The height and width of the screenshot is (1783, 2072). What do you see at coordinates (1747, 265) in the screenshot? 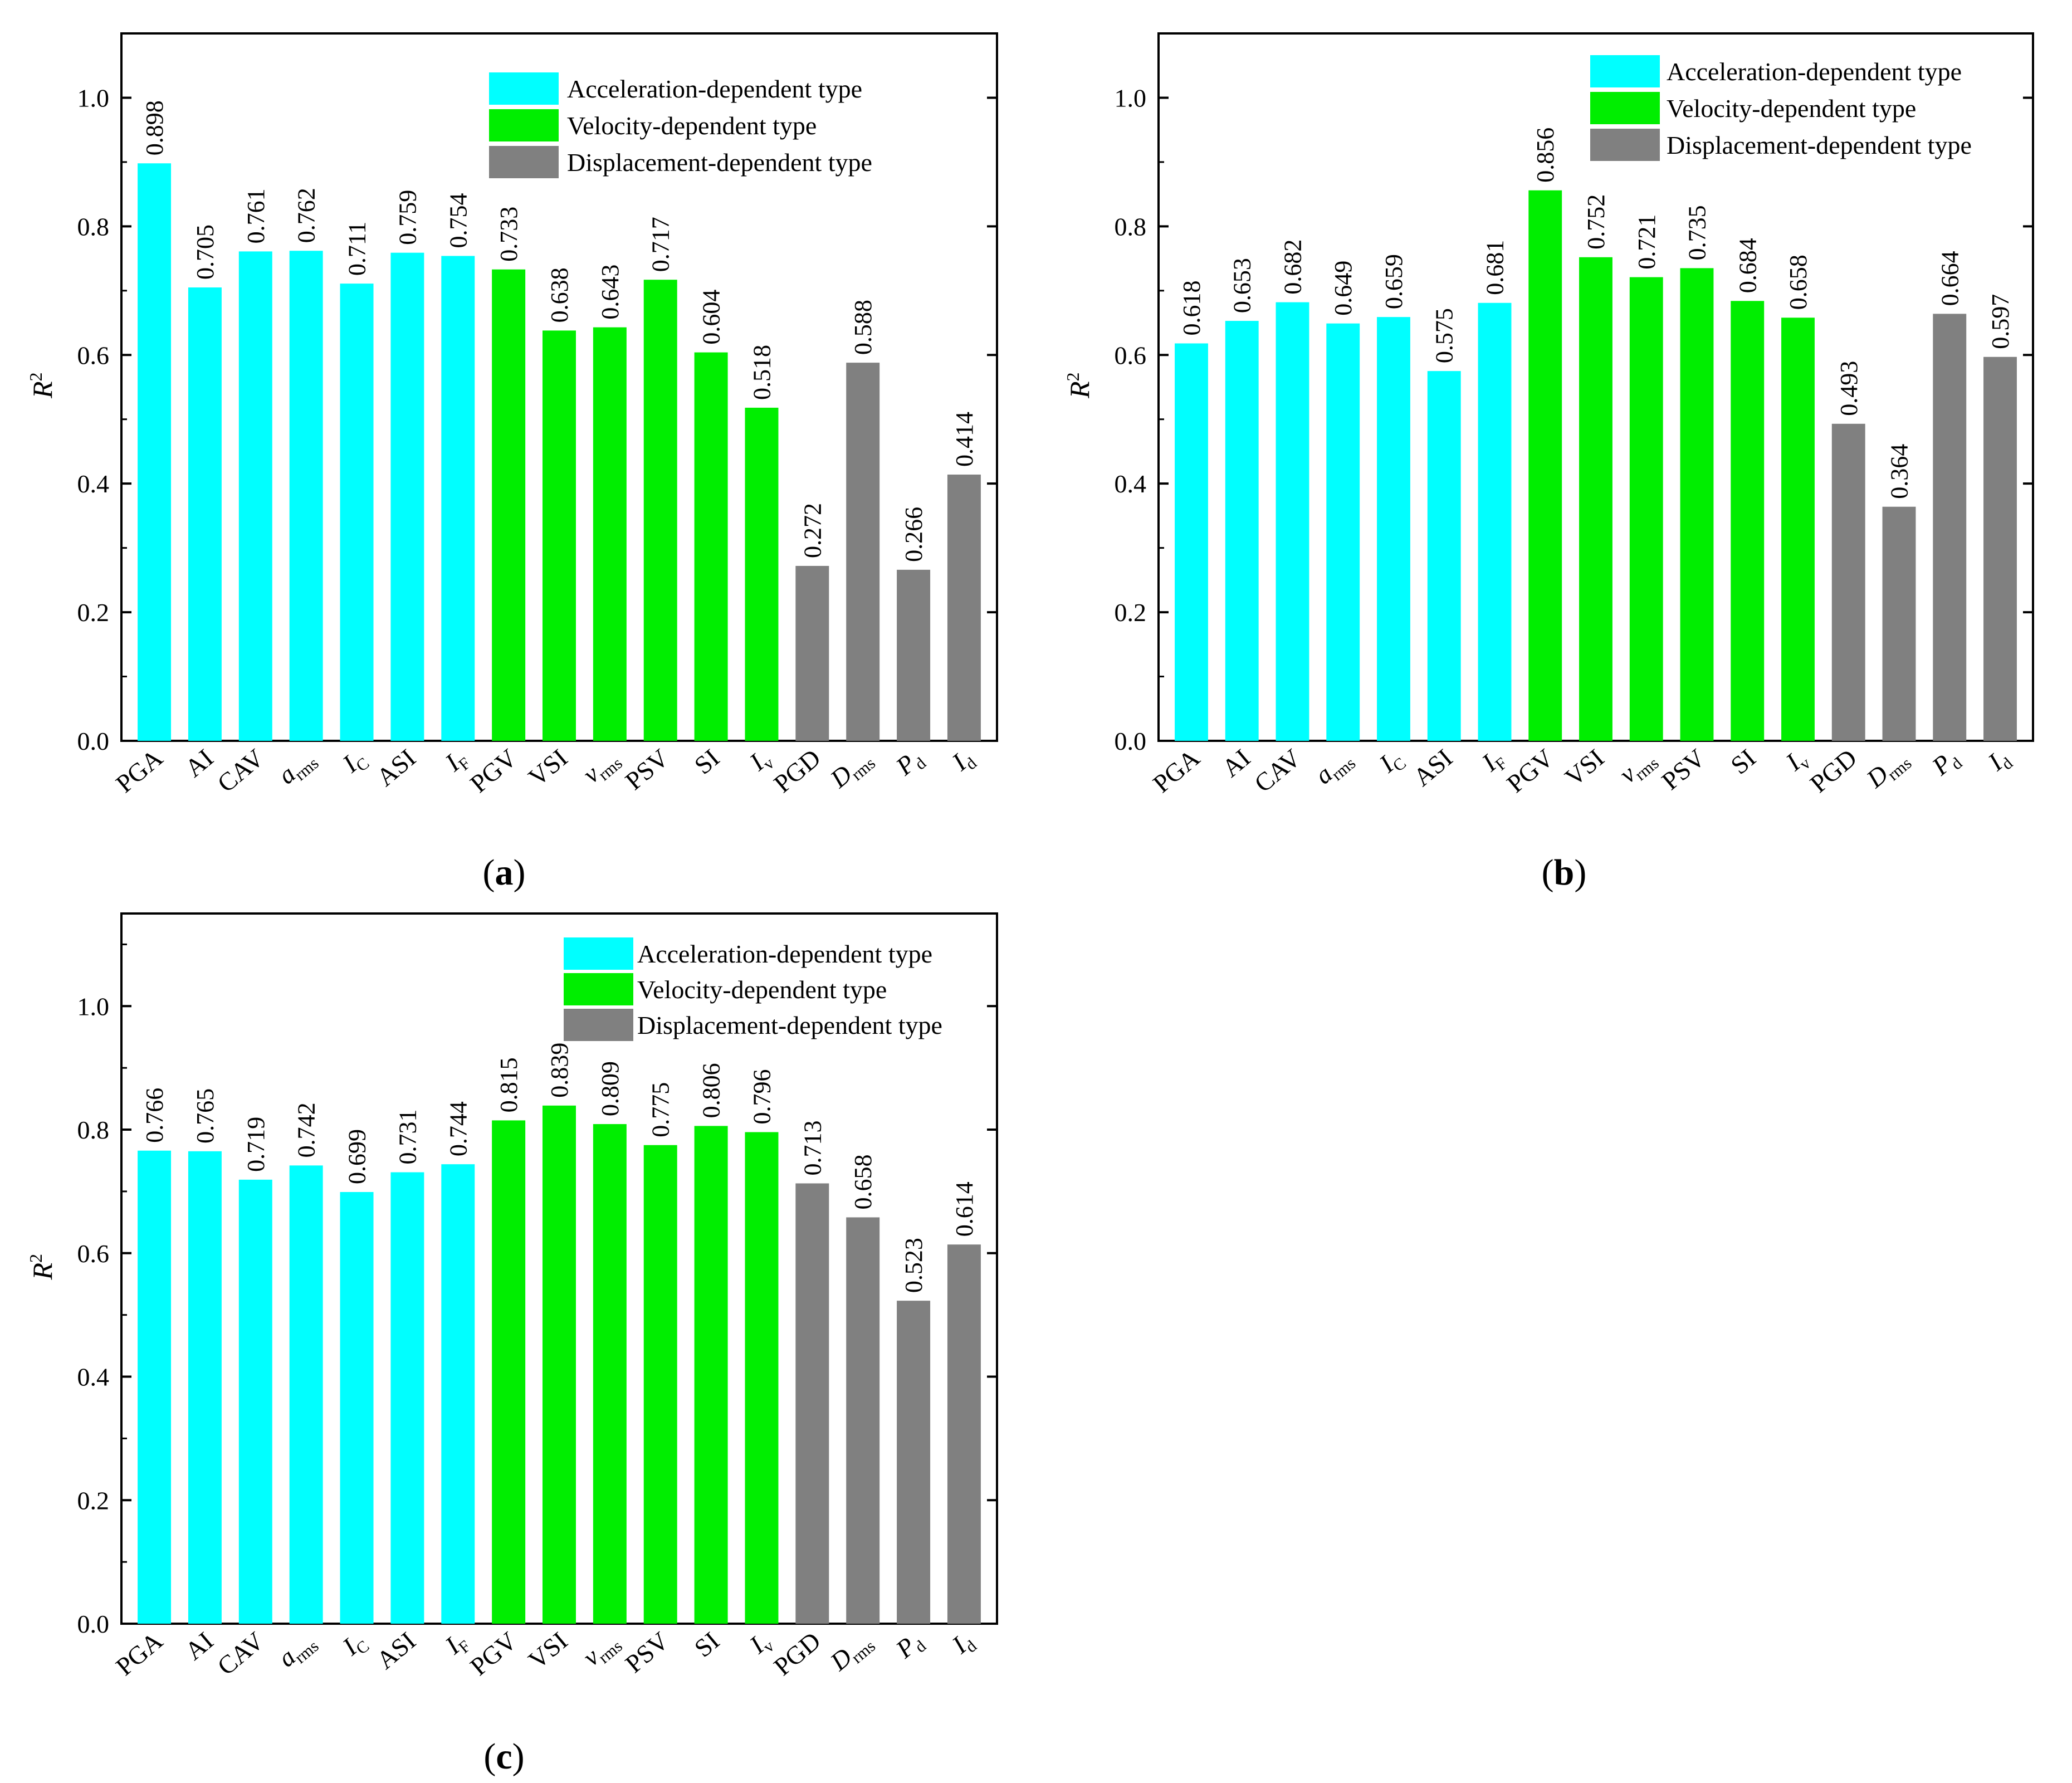
I see `bar-value-label: 0.684` at bounding box center [1747, 265].